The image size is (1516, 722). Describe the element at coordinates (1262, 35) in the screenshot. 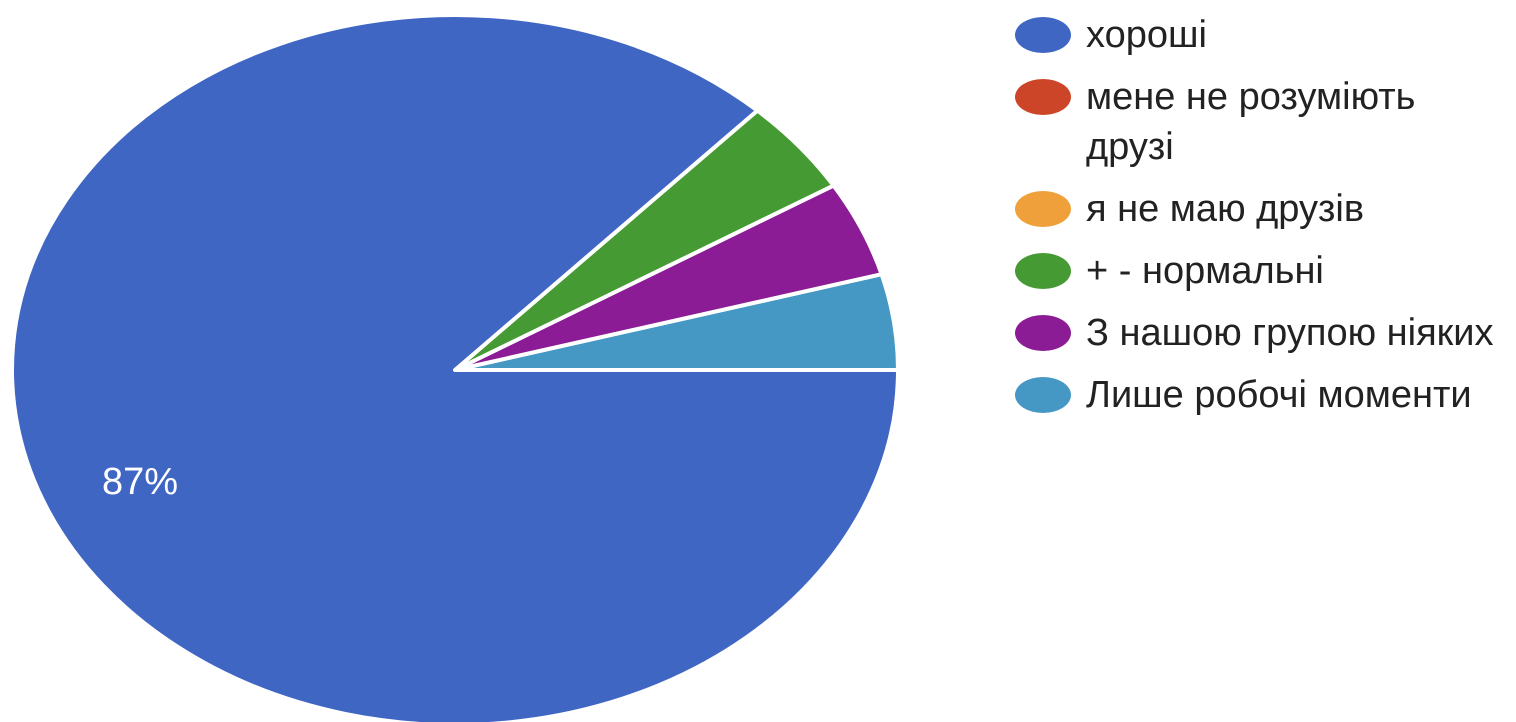

I see `legend-item-good: хороші` at that location.